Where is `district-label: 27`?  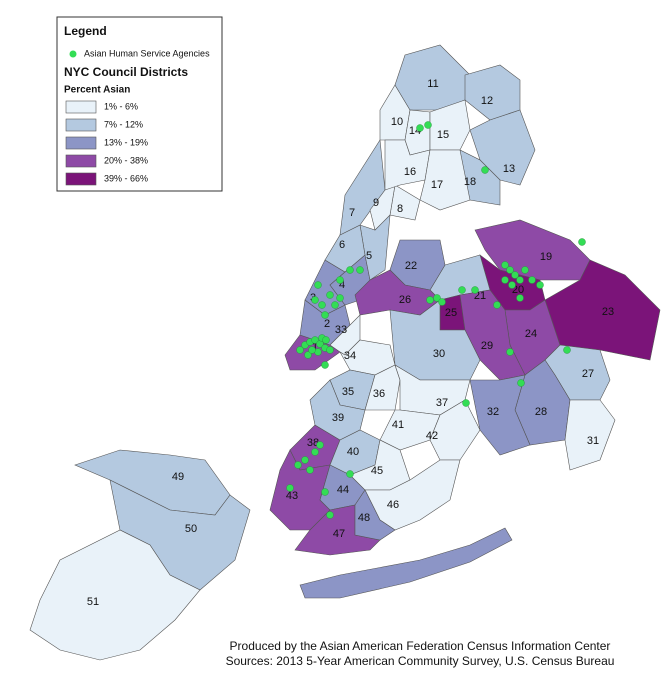 district-label: 27 is located at coordinates (588, 374).